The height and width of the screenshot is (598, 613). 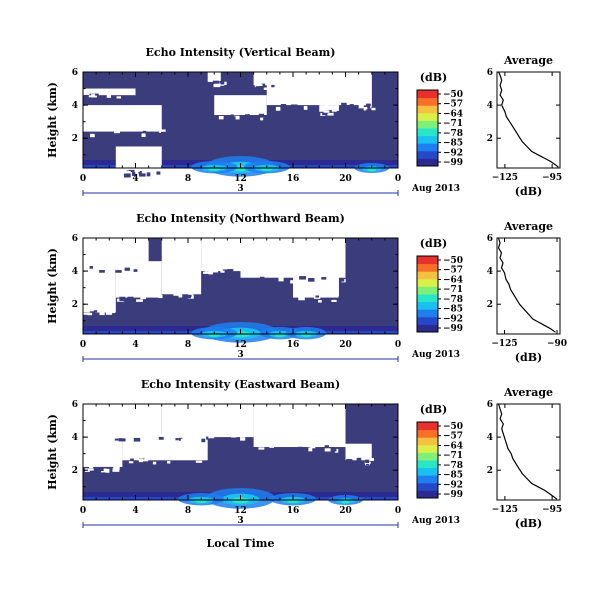 I want to click on colorbar-label: (dB), so click(x=433, y=243).